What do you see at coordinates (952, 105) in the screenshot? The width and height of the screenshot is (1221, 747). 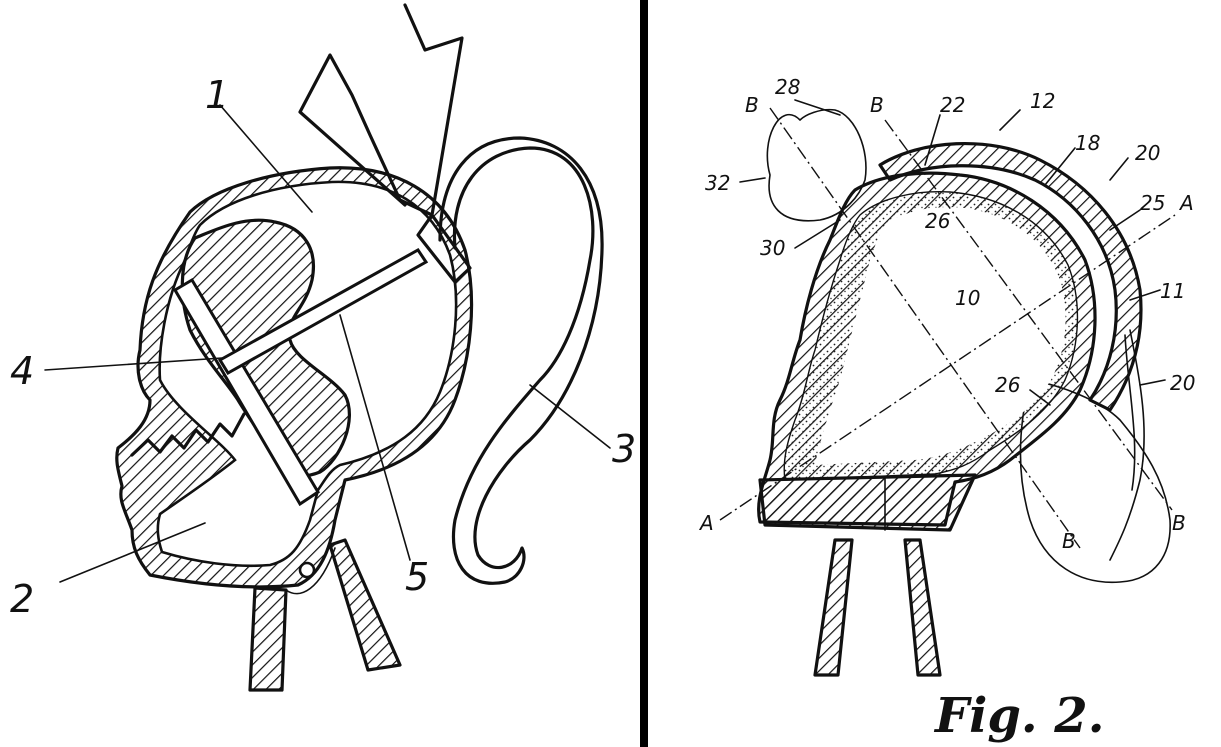 I see `label-22: 22` at bounding box center [952, 105].